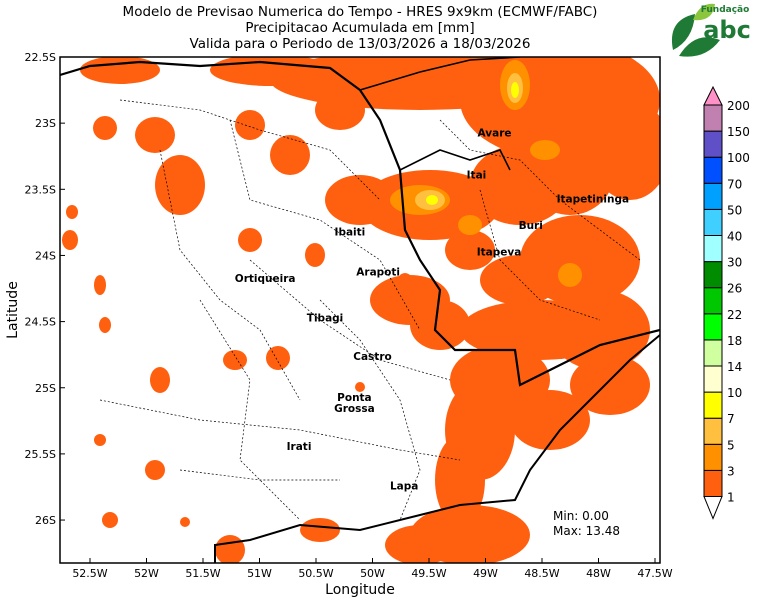  Describe the element at coordinates (259, 573) in the screenshot. I see `x-tick-label: 51W` at that location.